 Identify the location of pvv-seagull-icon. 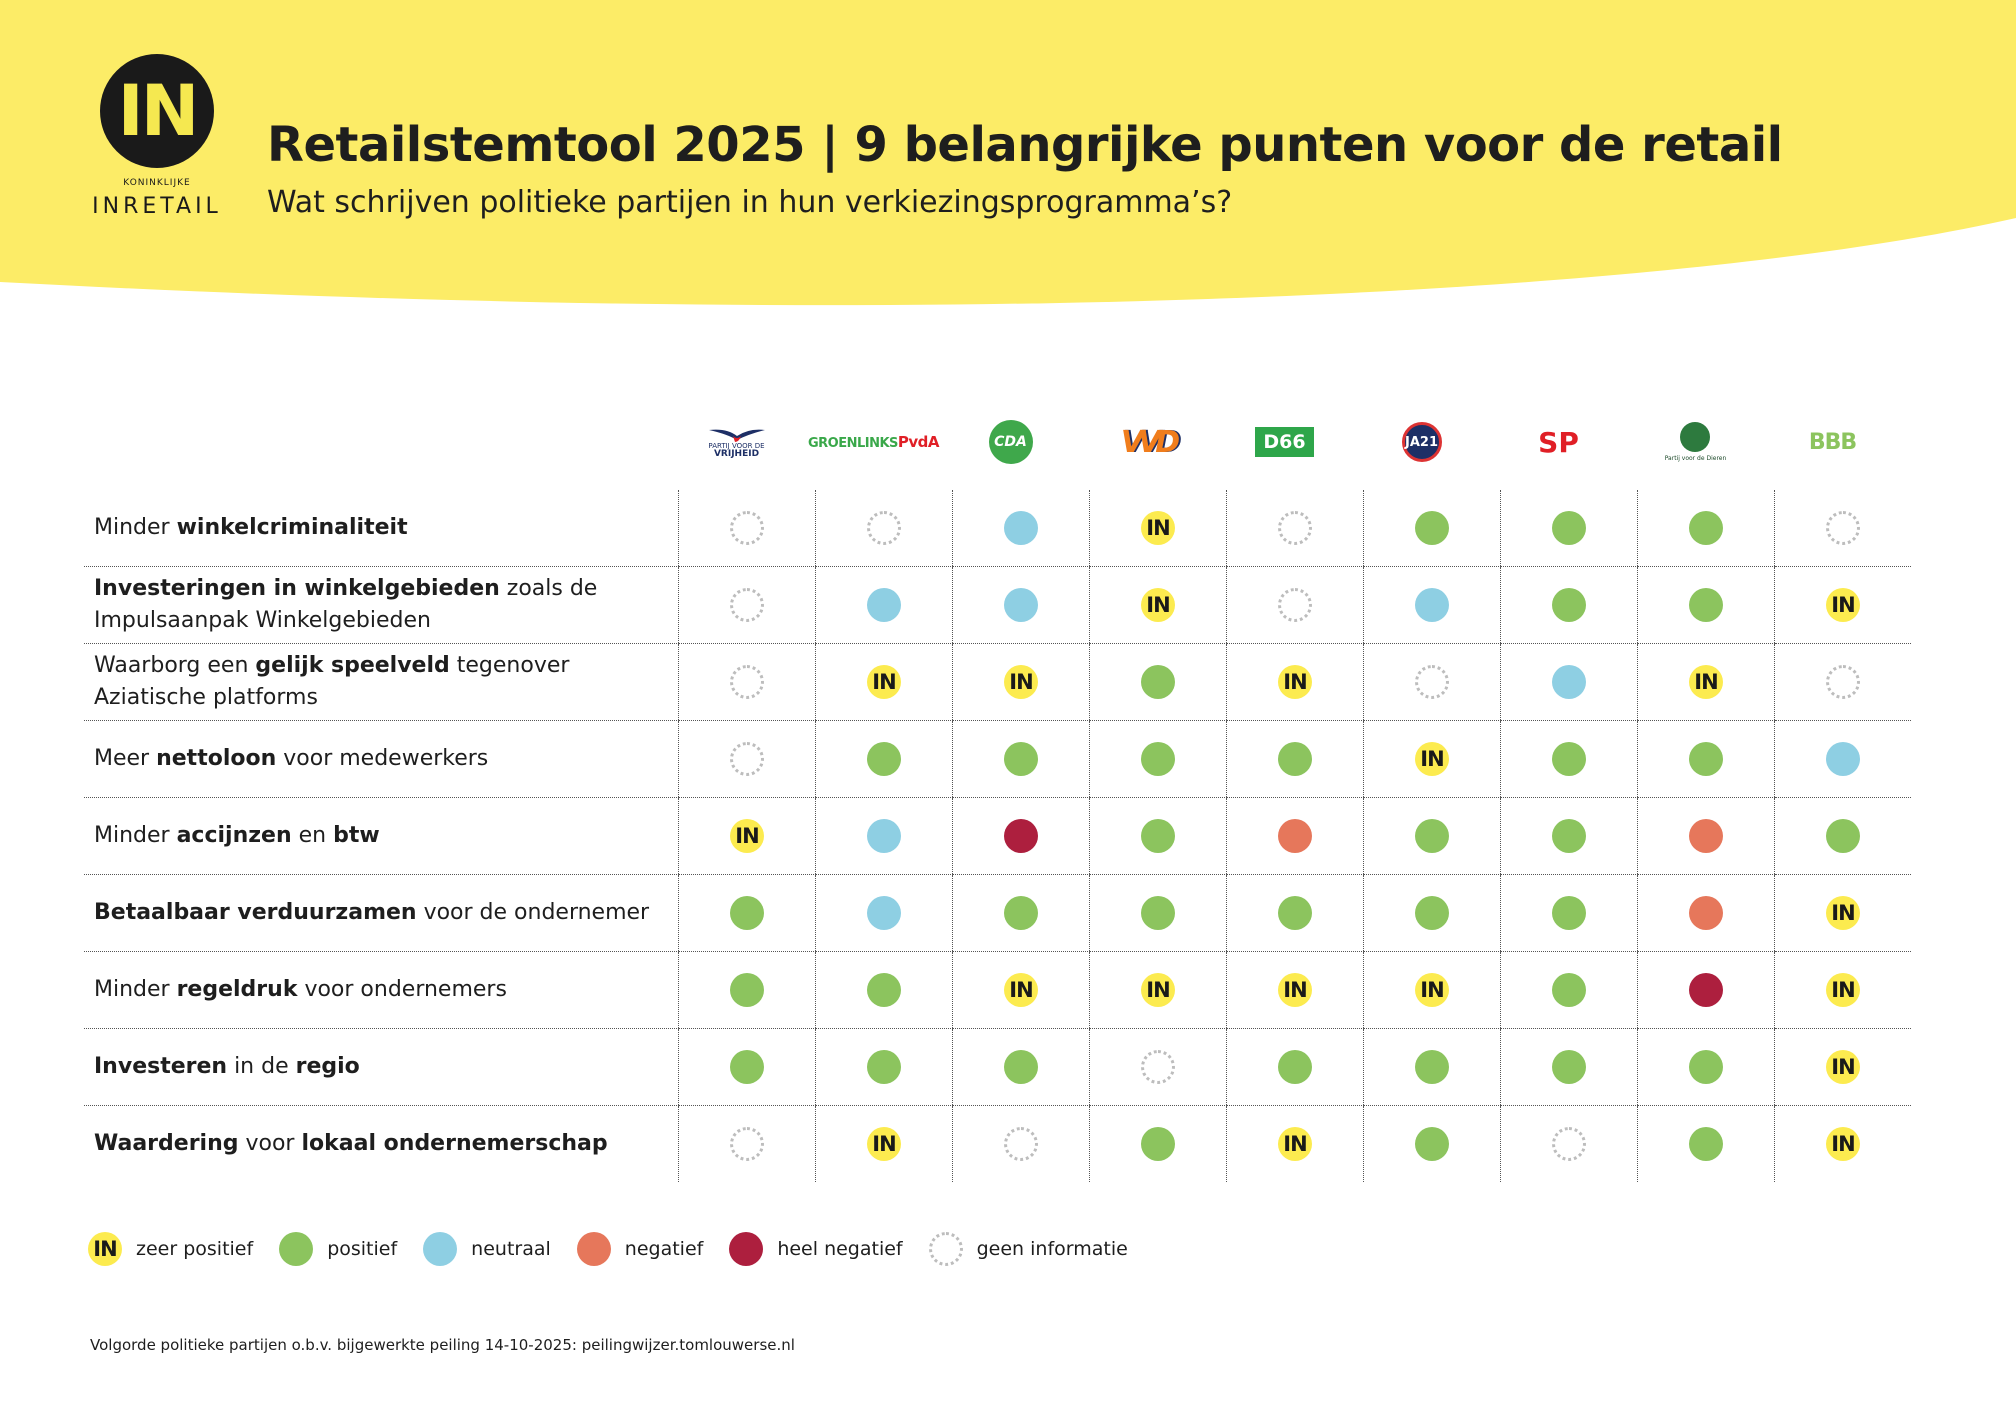
(736, 435).